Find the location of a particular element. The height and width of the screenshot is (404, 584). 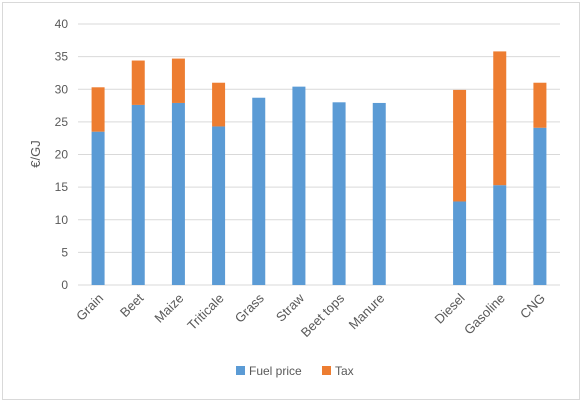

bar-fuel-price-straw is located at coordinates (299, 185).